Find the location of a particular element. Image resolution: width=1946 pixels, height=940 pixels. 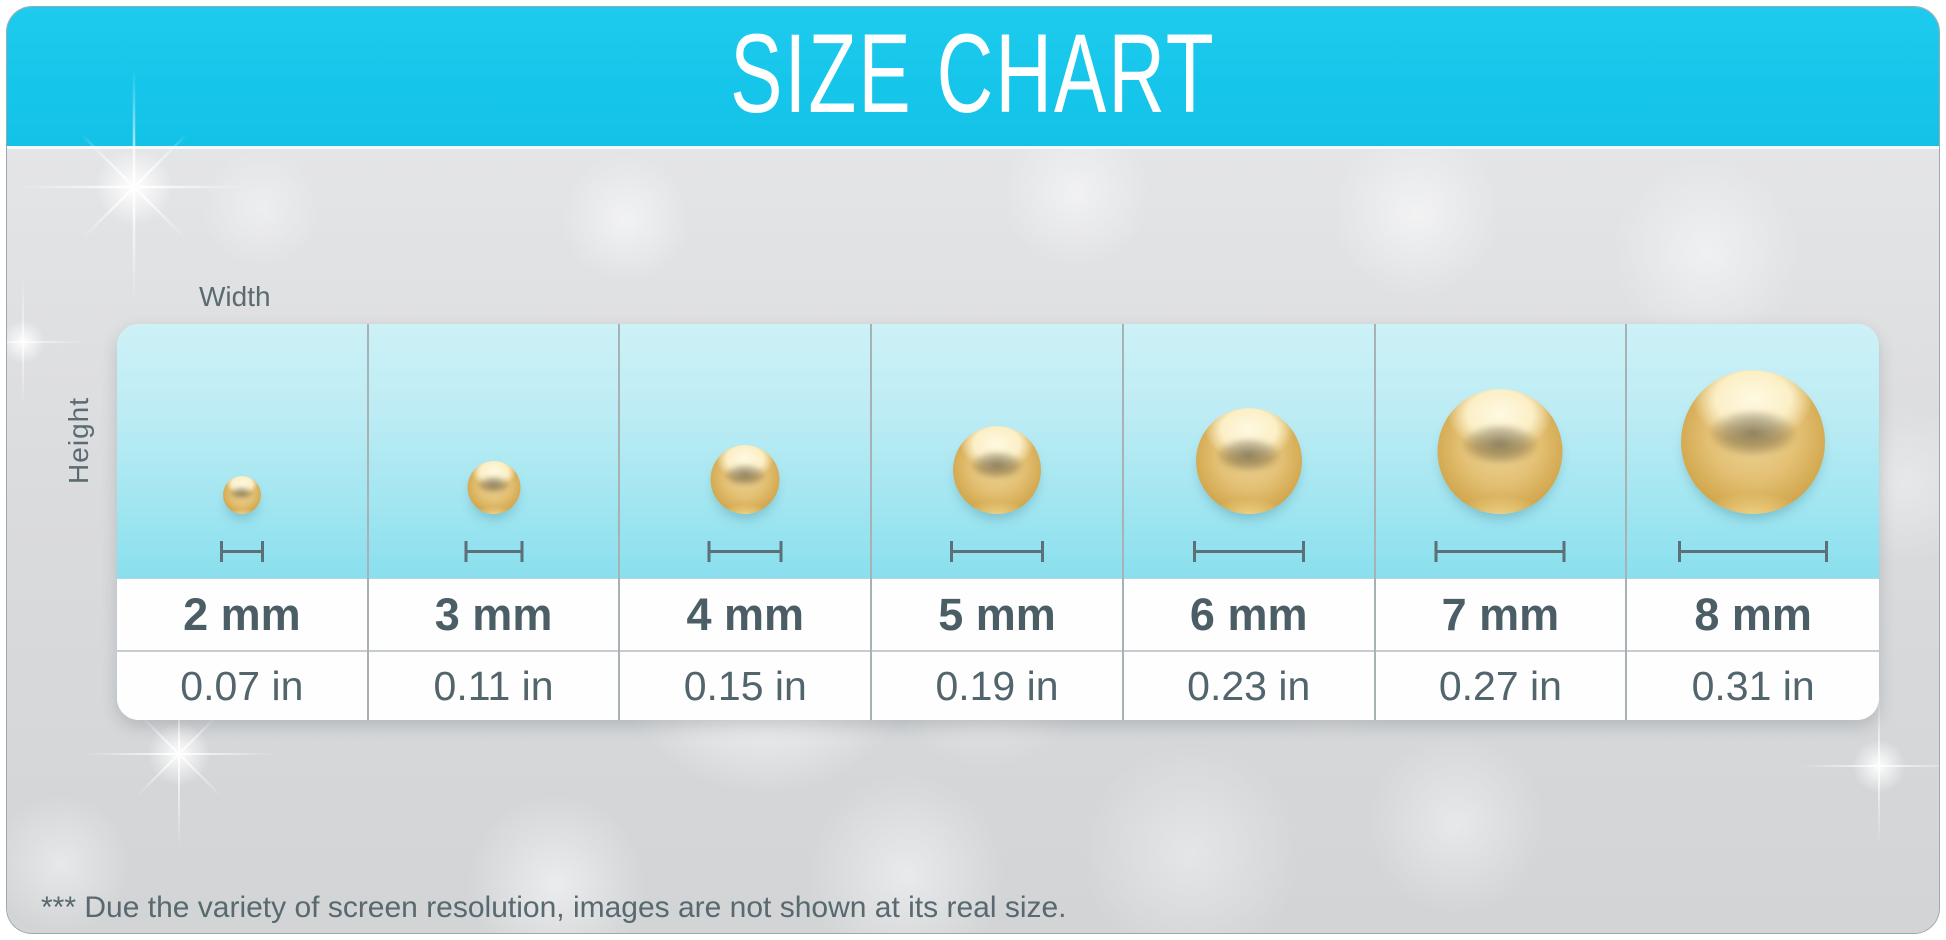

header-bar: SIZE CHART is located at coordinates (973, 76).